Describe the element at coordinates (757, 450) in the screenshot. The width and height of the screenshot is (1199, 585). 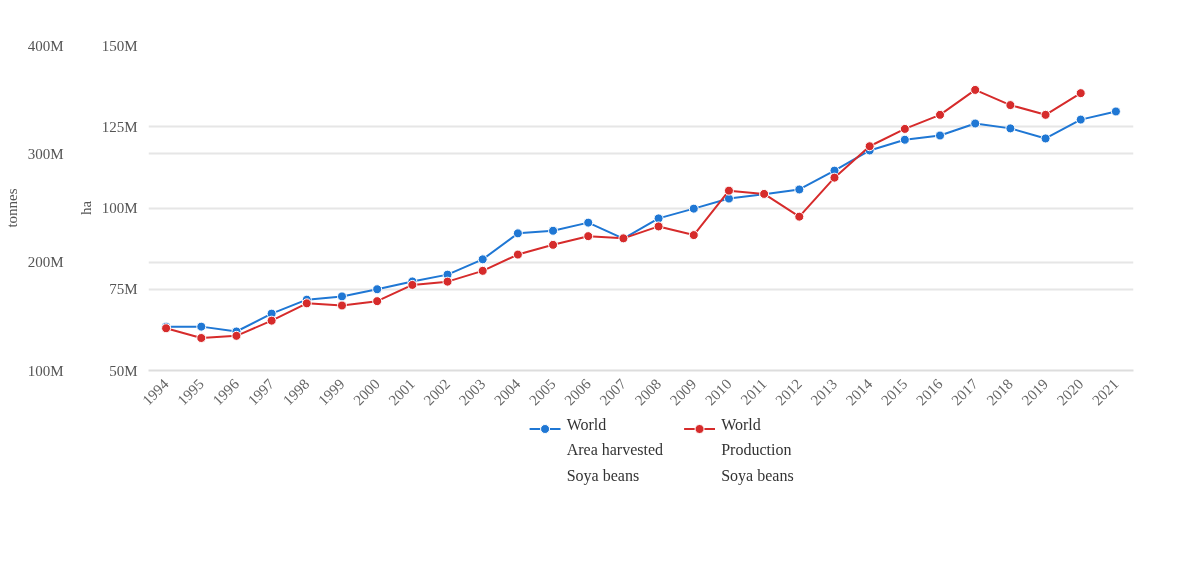
I see `legend-label: World Production Soya beans` at that location.